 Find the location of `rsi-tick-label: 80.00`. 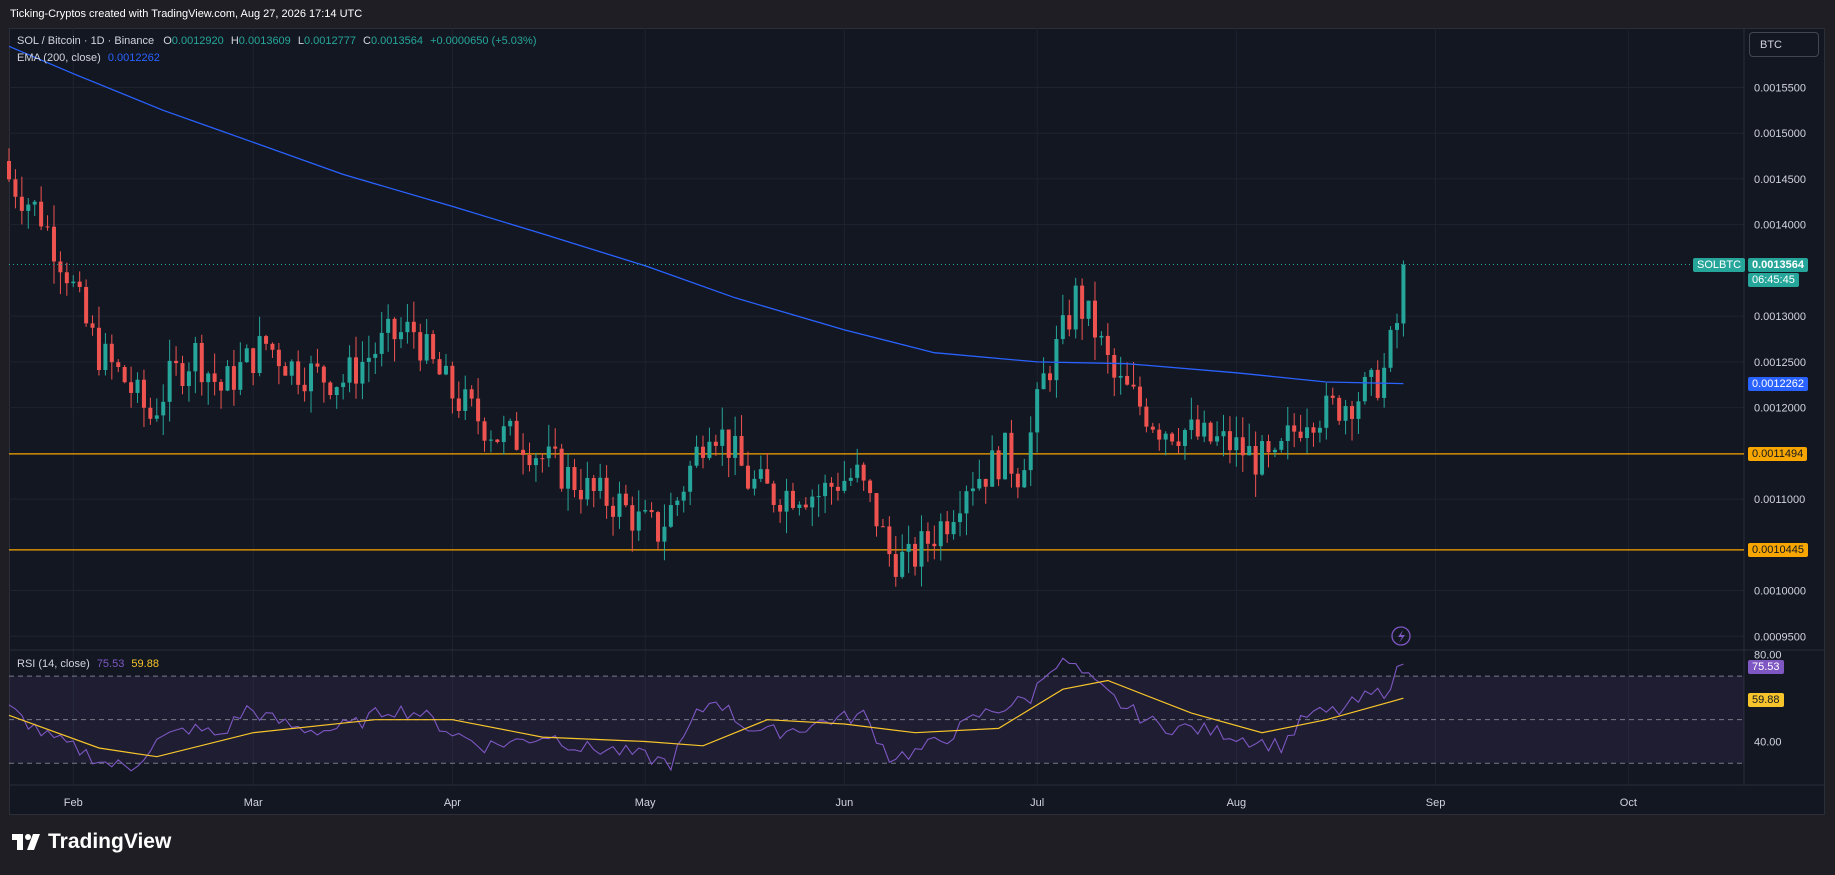

rsi-tick-label: 80.00 is located at coordinates (1768, 655).